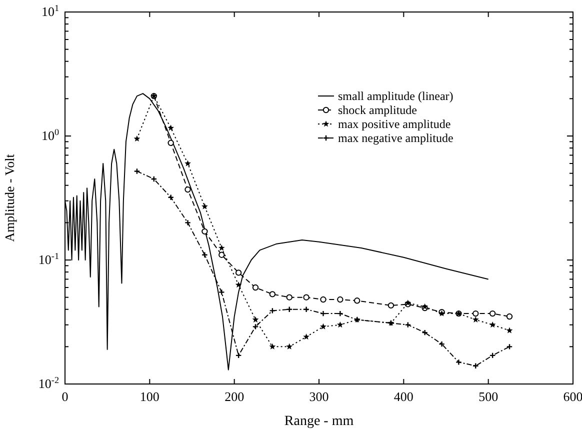 The image size is (582, 439). What do you see at coordinates (396, 138) in the screenshot?
I see `legend-label: max negative amplitude` at bounding box center [396, 138].